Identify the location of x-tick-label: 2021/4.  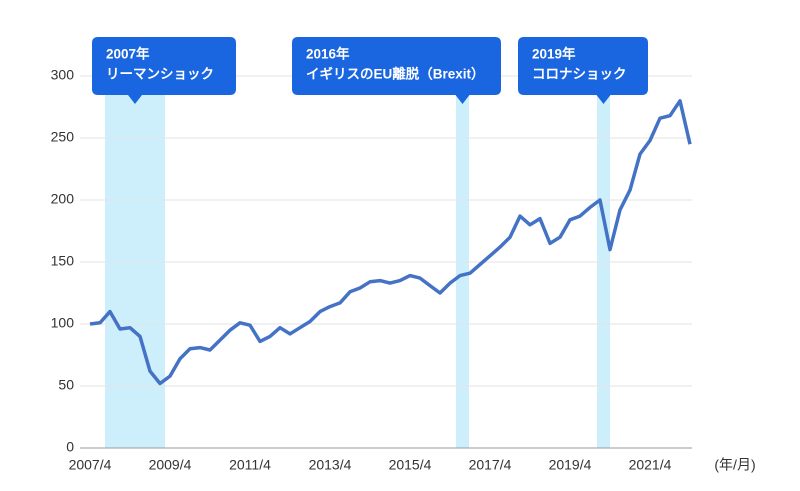
(650, 465).